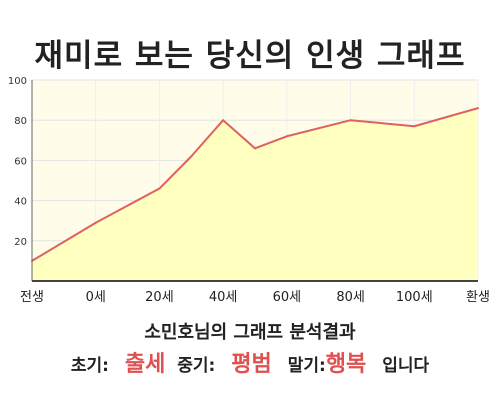 This screenshot has height=400, width=500. I want to click on y-tick-label: 100, so click(17, 81).